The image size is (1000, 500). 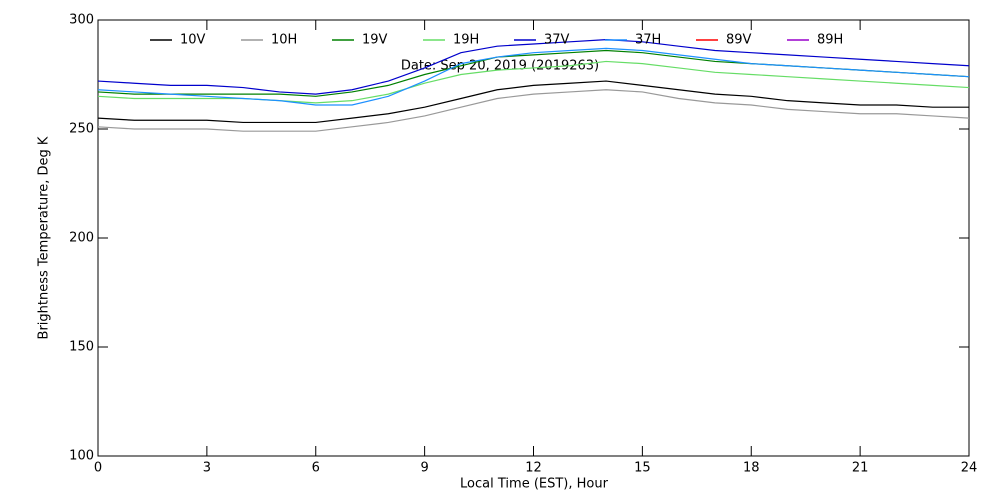 What do you see at coordinates (424, 468) in the screenshot?
I see `x-tick-label: 9` at bounding box center [424, 468].